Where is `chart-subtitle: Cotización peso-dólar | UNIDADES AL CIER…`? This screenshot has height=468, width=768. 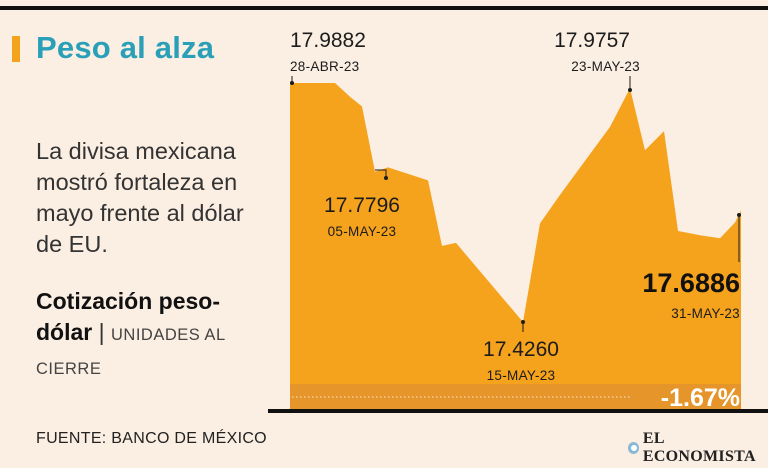 chart-subtitle: Cotización peso-dólar | UNIDADES AL CIER… is located at coordinates (156, 335).